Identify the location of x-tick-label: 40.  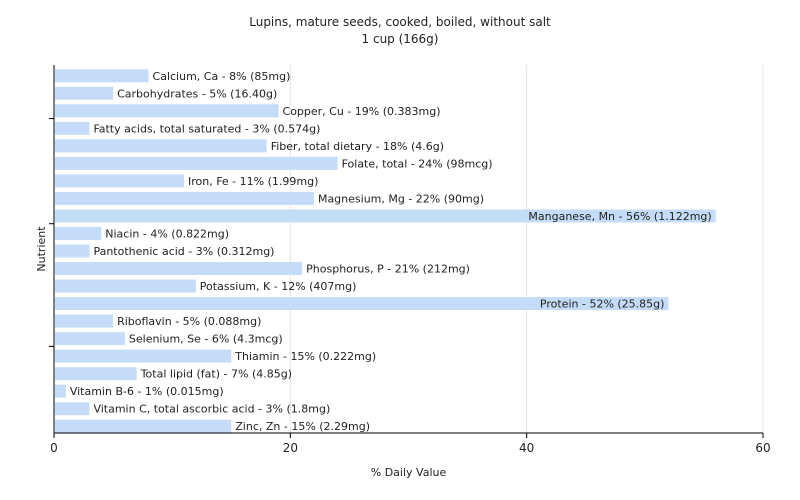
(526, 448).